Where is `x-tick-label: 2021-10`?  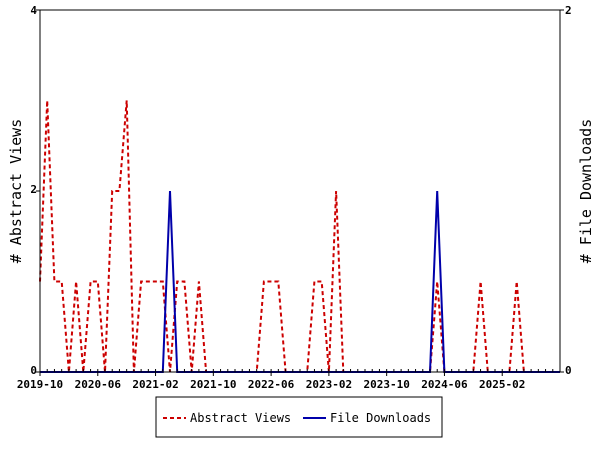 x-tick-label: 2021-10 is located at coordinates (213, 384).